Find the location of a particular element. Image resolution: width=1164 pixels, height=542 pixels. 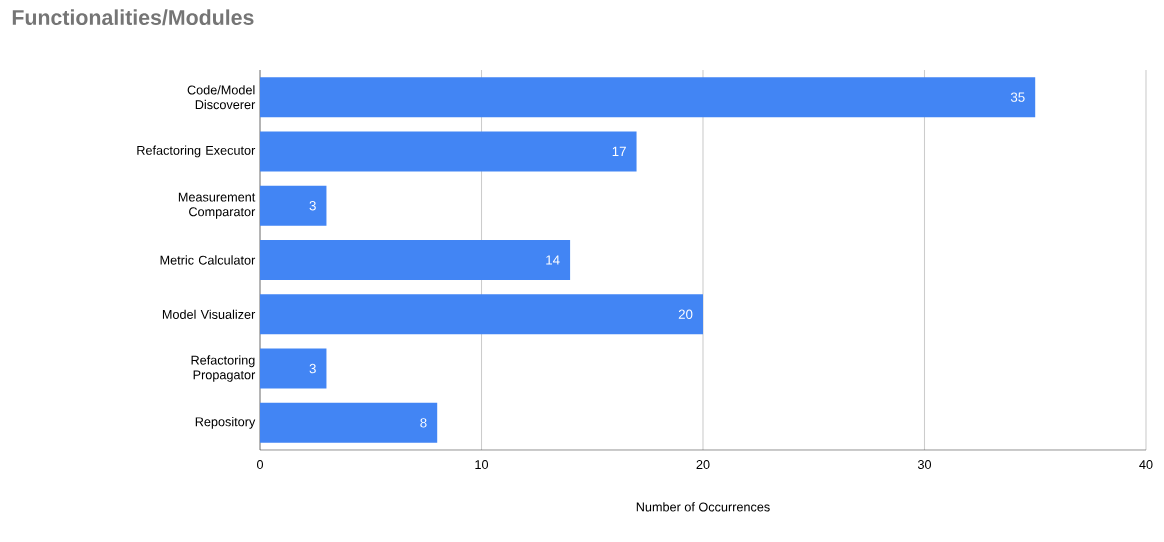

y-tick-label: Refactoring Propagator is located at coordinates (223, 368).